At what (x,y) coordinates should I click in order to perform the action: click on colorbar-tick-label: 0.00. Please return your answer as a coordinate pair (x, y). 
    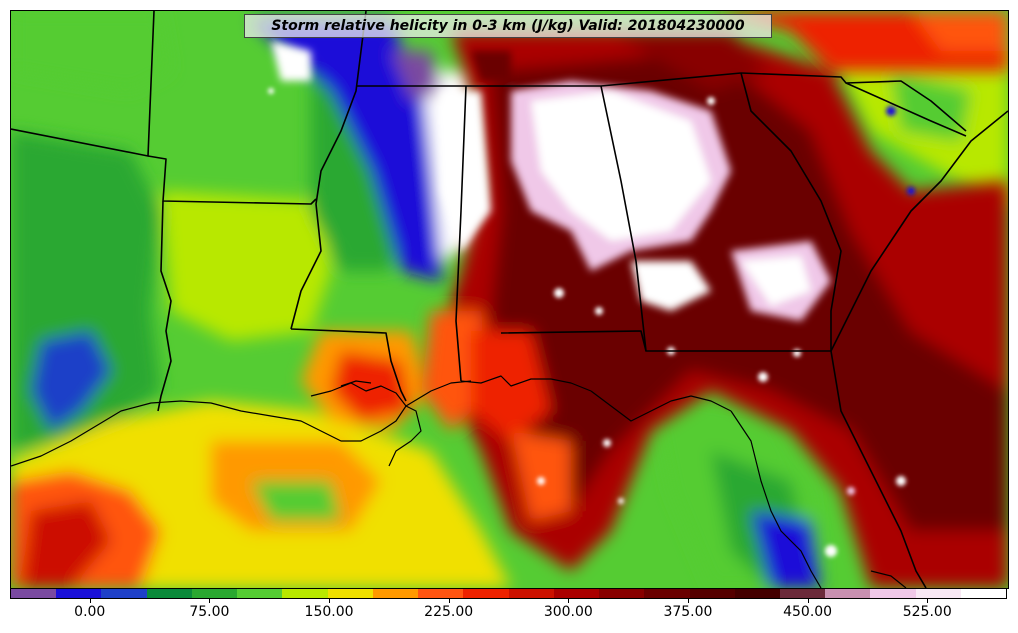
    Looking at the image, I should click on (90, 612).